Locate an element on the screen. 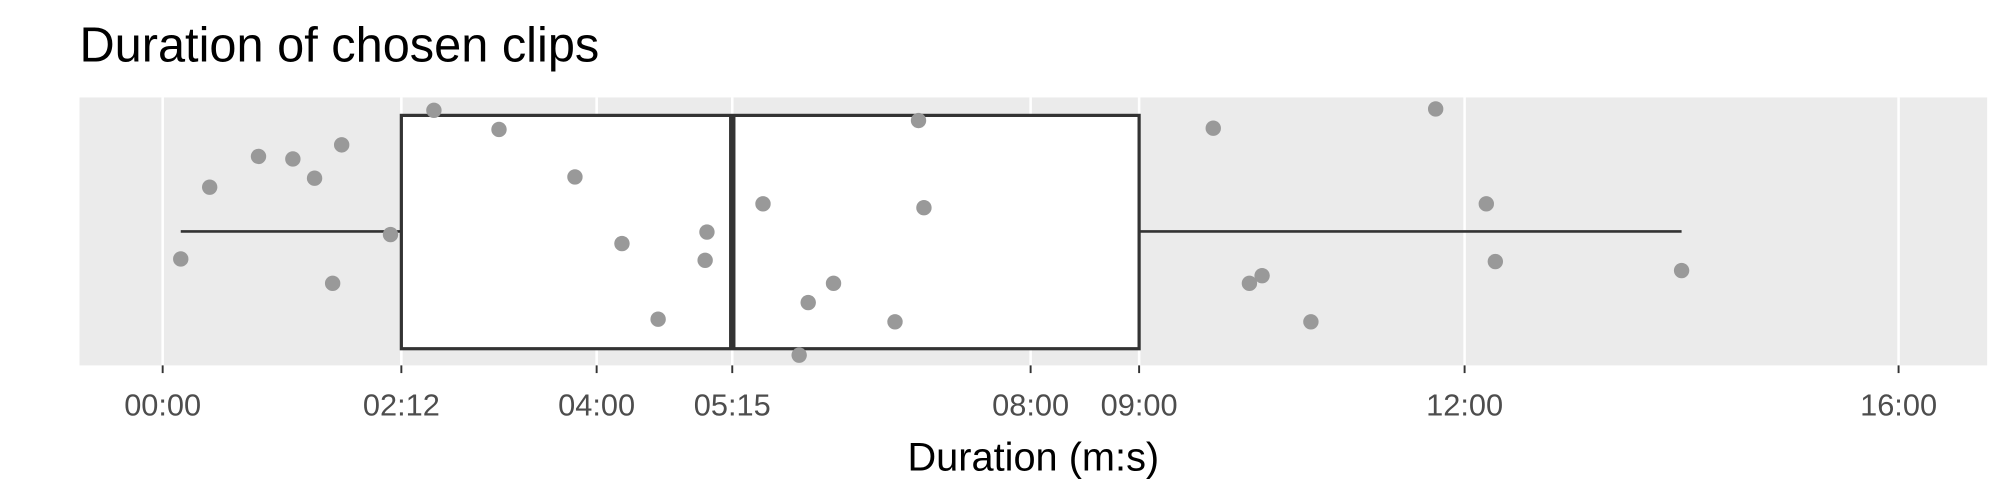  x-tick-label: 05:15 is located at coordinates (732, 404).